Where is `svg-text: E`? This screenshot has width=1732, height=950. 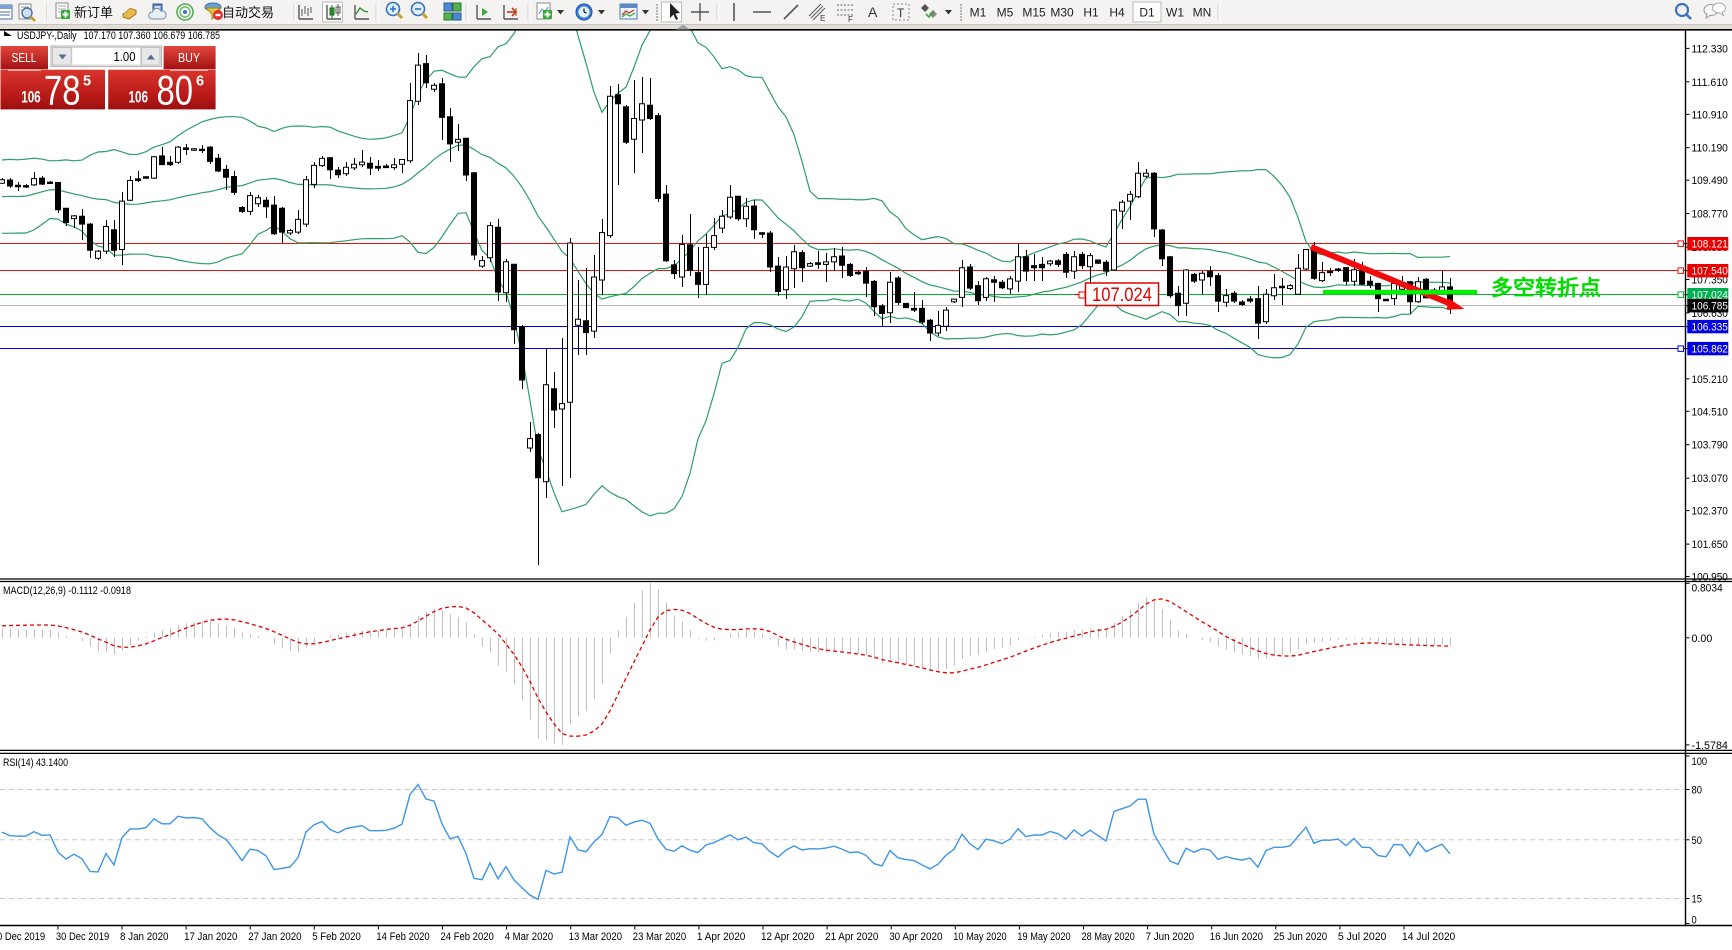 svg-text: E is located at coordinates (822, 18).